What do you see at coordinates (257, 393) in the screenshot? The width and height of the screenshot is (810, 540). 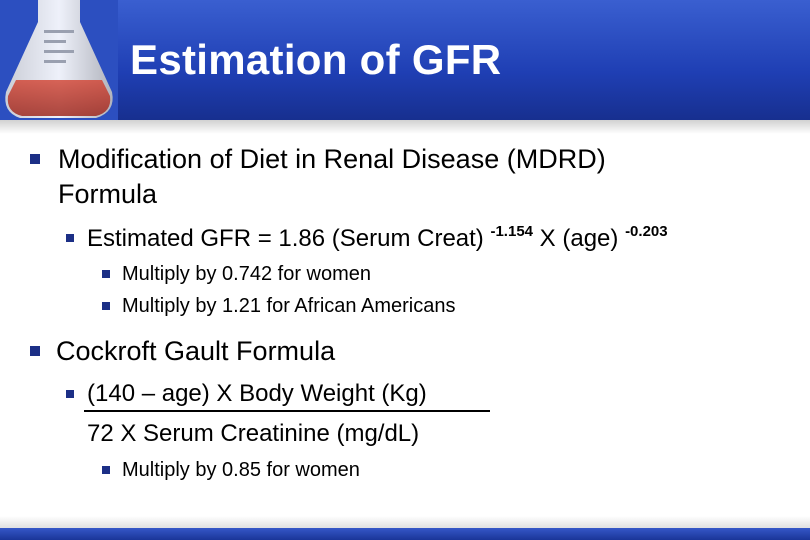 I see `cockroft-numerator: (140 – age) X Body Weight (Kg)` at bounding box center [257, 393].